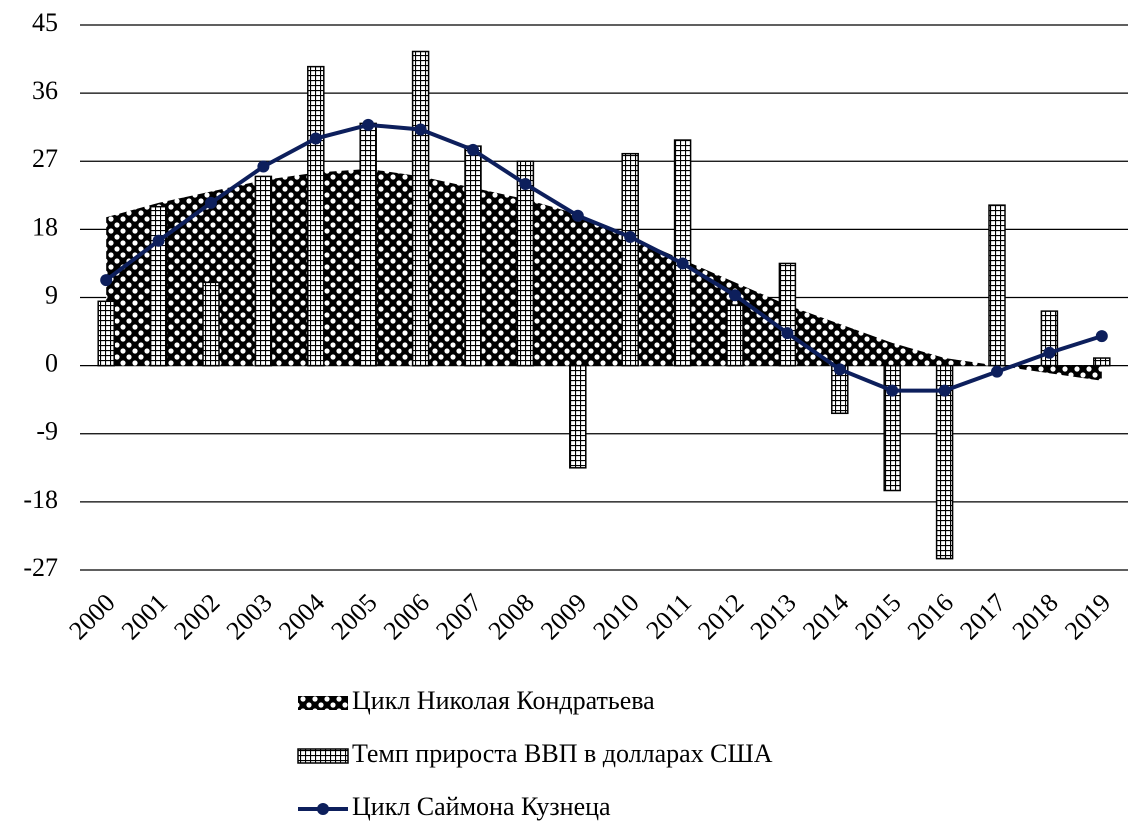  What do you see at coordinates (301, 616) in the screenshot?
I see `x-tick-label: 2004` at bounding box center [301, 616].